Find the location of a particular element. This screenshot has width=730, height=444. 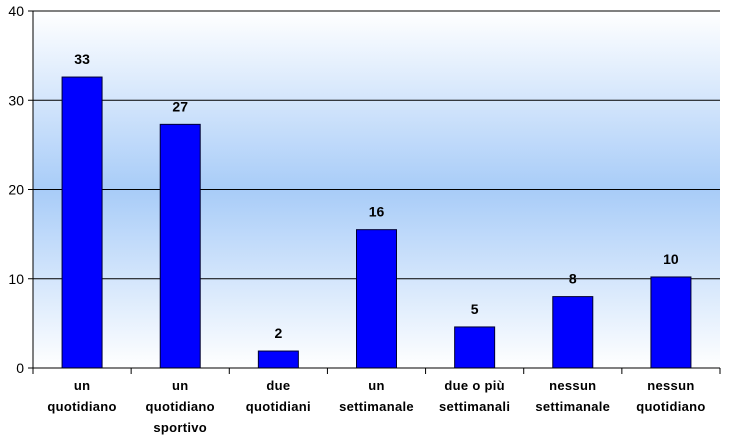

category-label: nessun settimanale is located at coordinates (572, 396).